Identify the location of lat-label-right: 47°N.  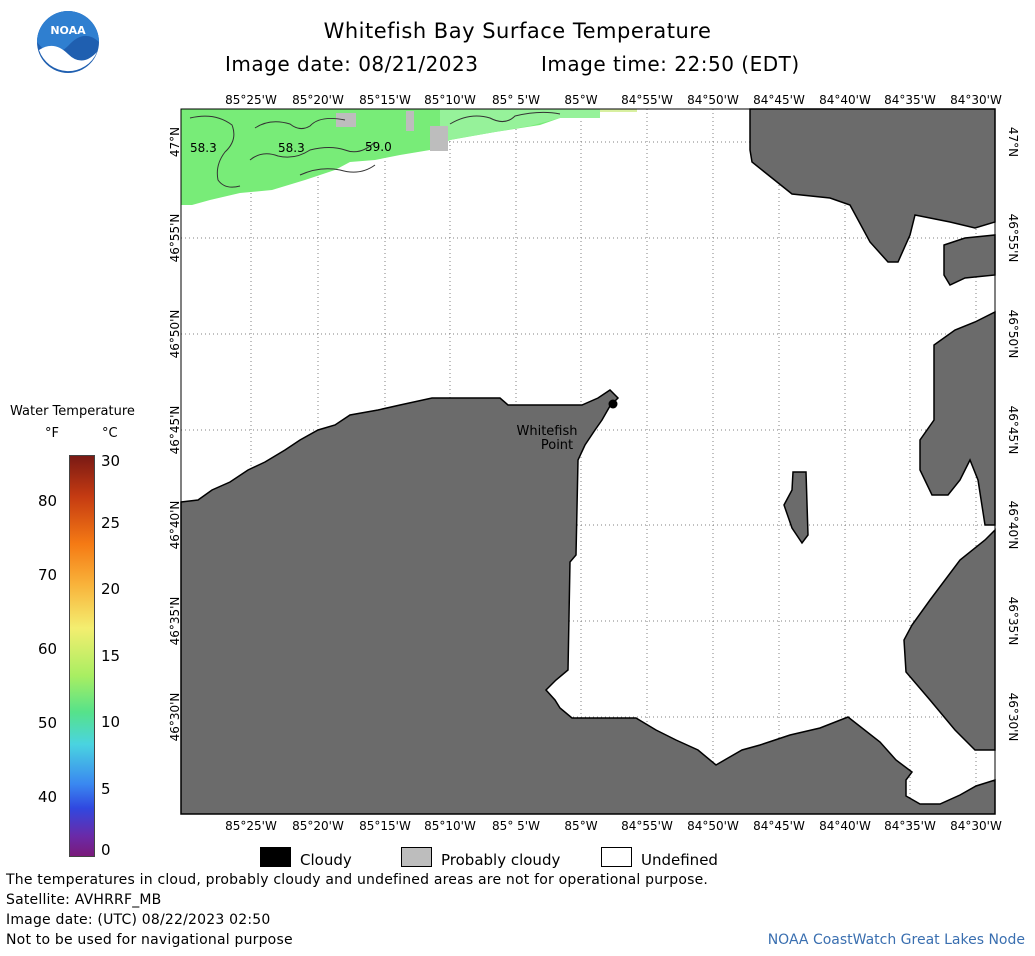
(1013, 142).